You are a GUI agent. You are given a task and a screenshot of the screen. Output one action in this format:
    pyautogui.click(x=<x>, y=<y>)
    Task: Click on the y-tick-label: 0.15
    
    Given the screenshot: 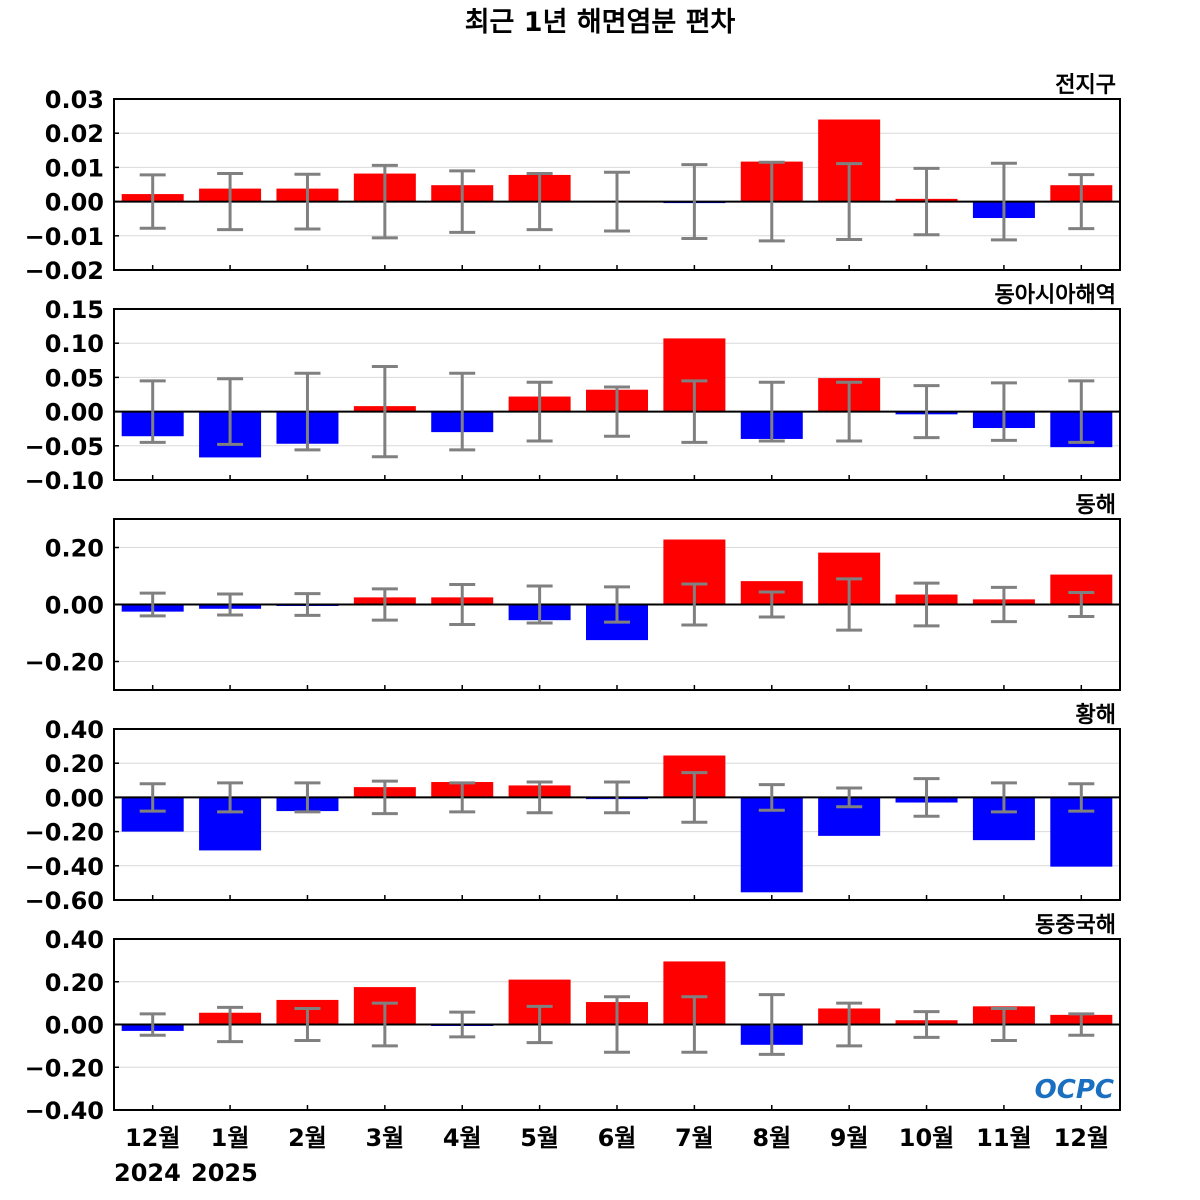 What is the action you would take?
    pyautogui.click(x=74, y=310)
    